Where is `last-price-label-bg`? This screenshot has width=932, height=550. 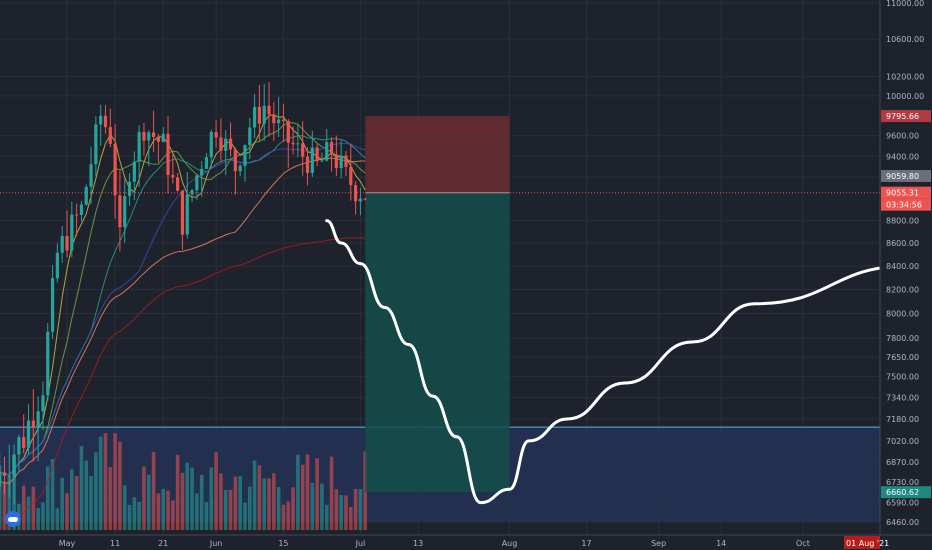
last-price-label-bg is located at coordinates (906, 176).